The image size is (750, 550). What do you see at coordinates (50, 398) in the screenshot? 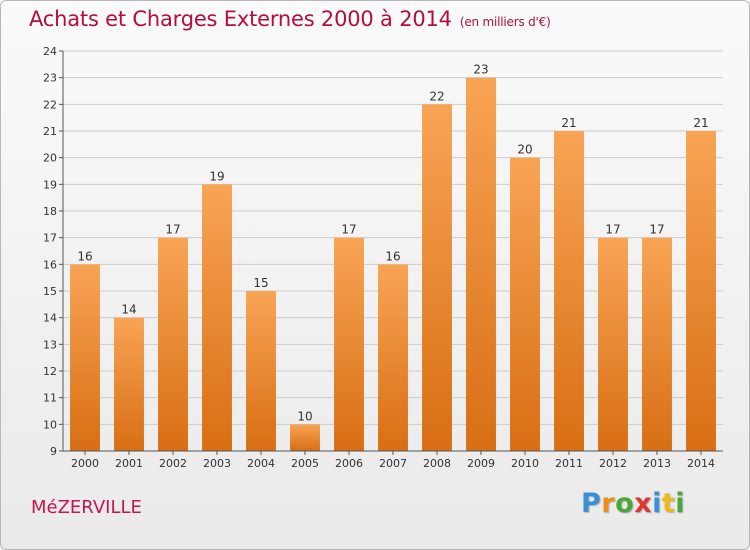
I see `y-tick-label: 11` at bounding box center [50, 398].